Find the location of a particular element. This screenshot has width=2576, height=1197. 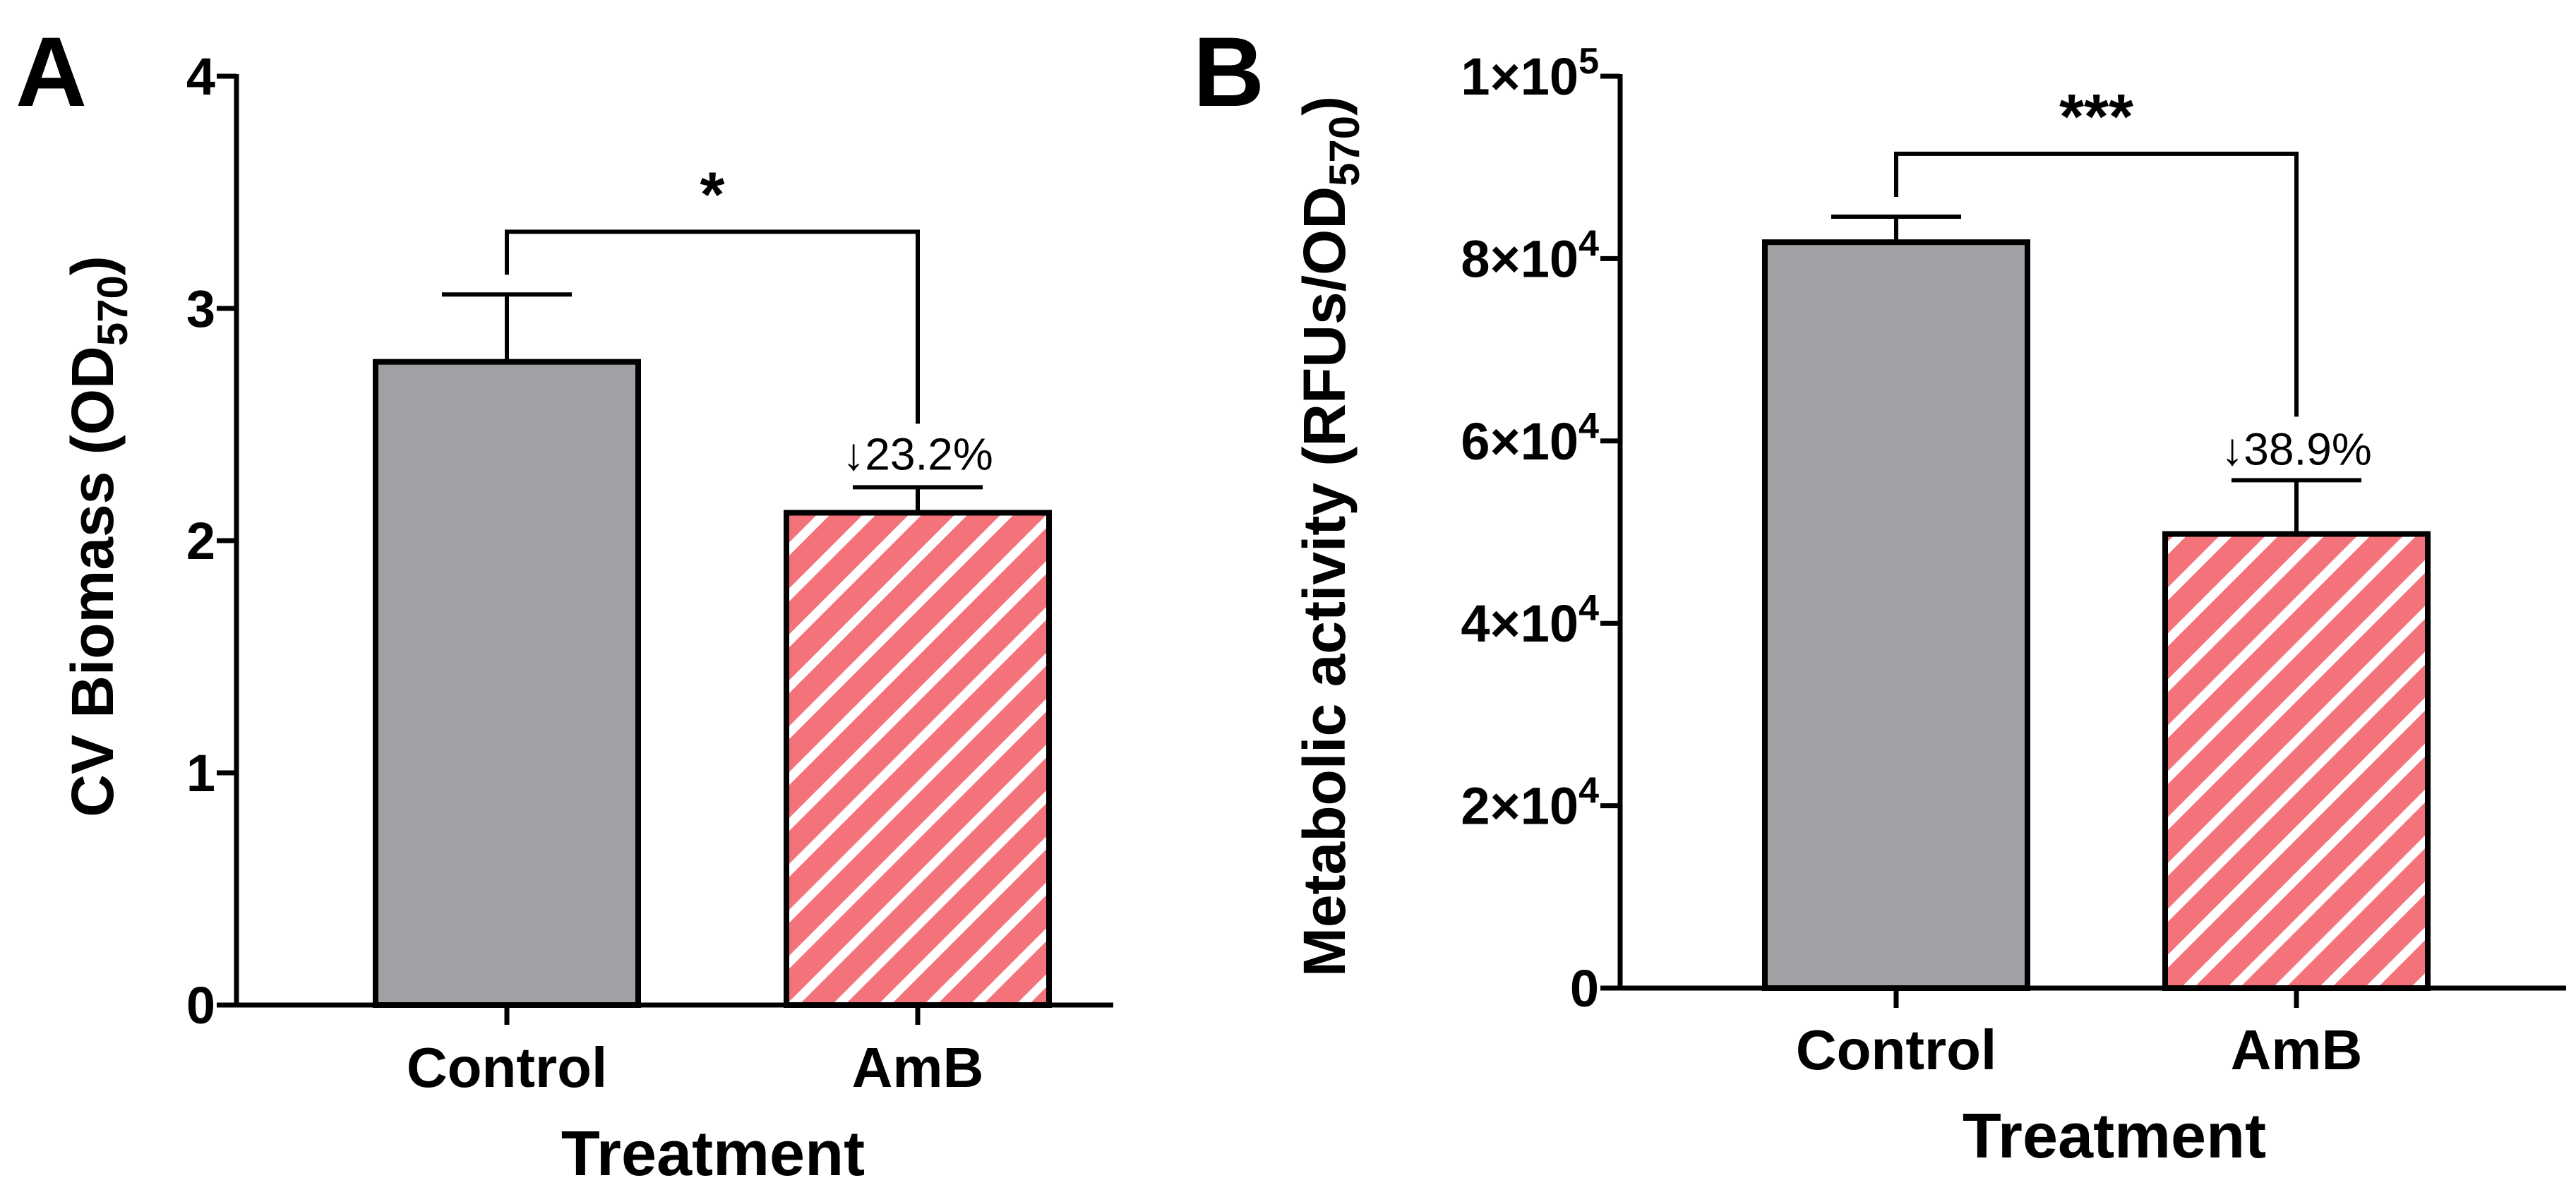

panel-a-letter: A is located at coordinates (51, 71).